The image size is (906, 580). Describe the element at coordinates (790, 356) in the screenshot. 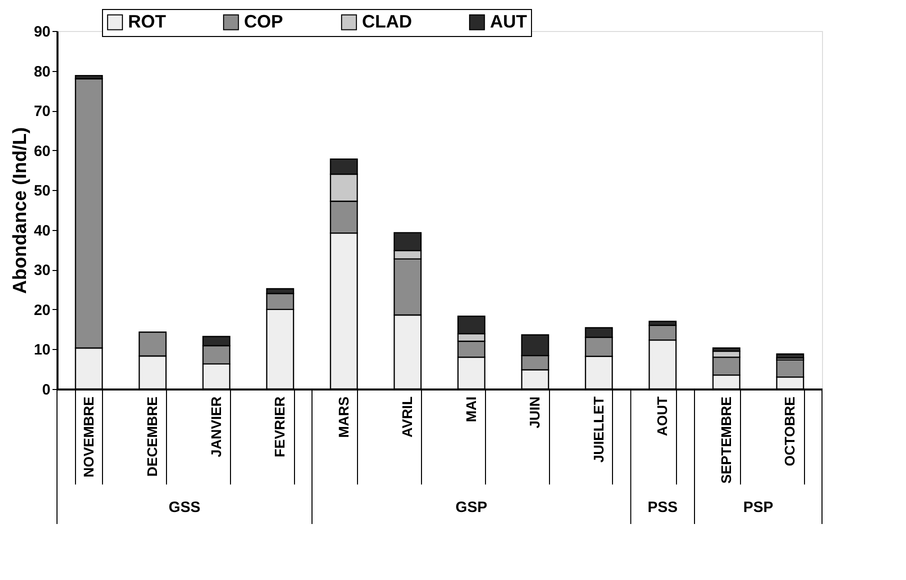

I see `bar` at that location.